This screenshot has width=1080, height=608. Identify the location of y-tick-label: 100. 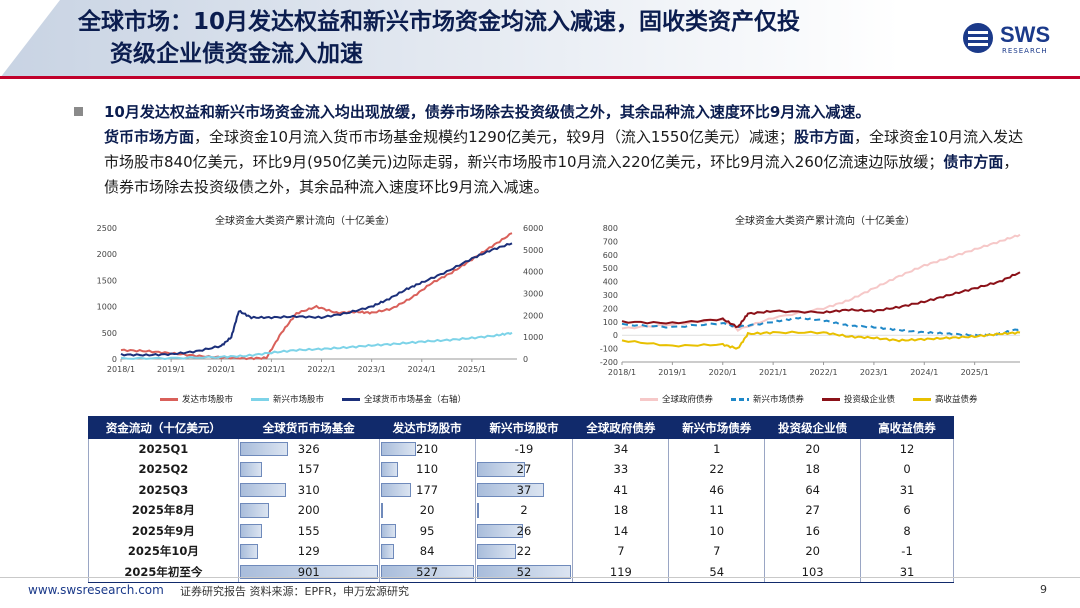
(610, 322).